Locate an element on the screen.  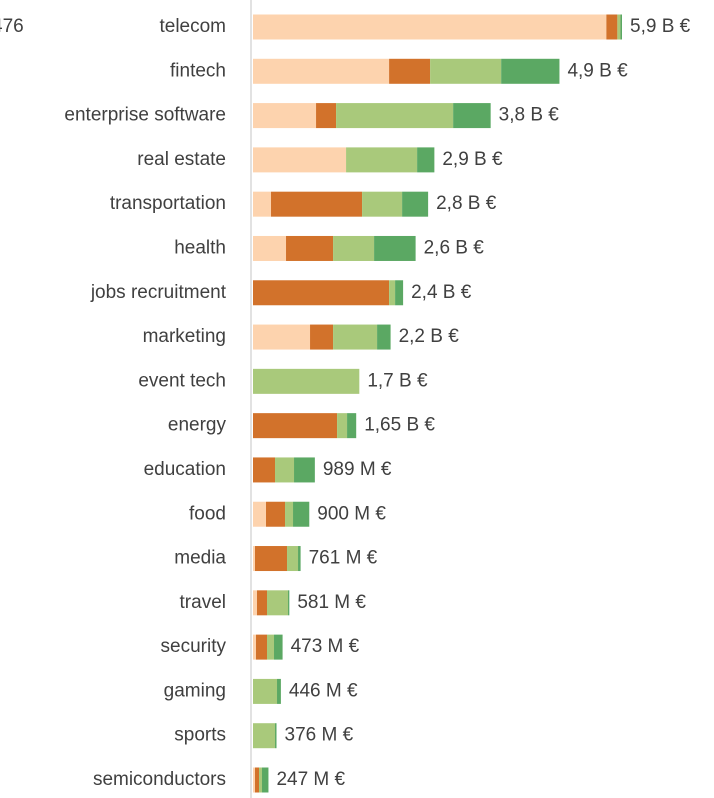
total-label: 2,8 B € is located at coordinates (466, 203).